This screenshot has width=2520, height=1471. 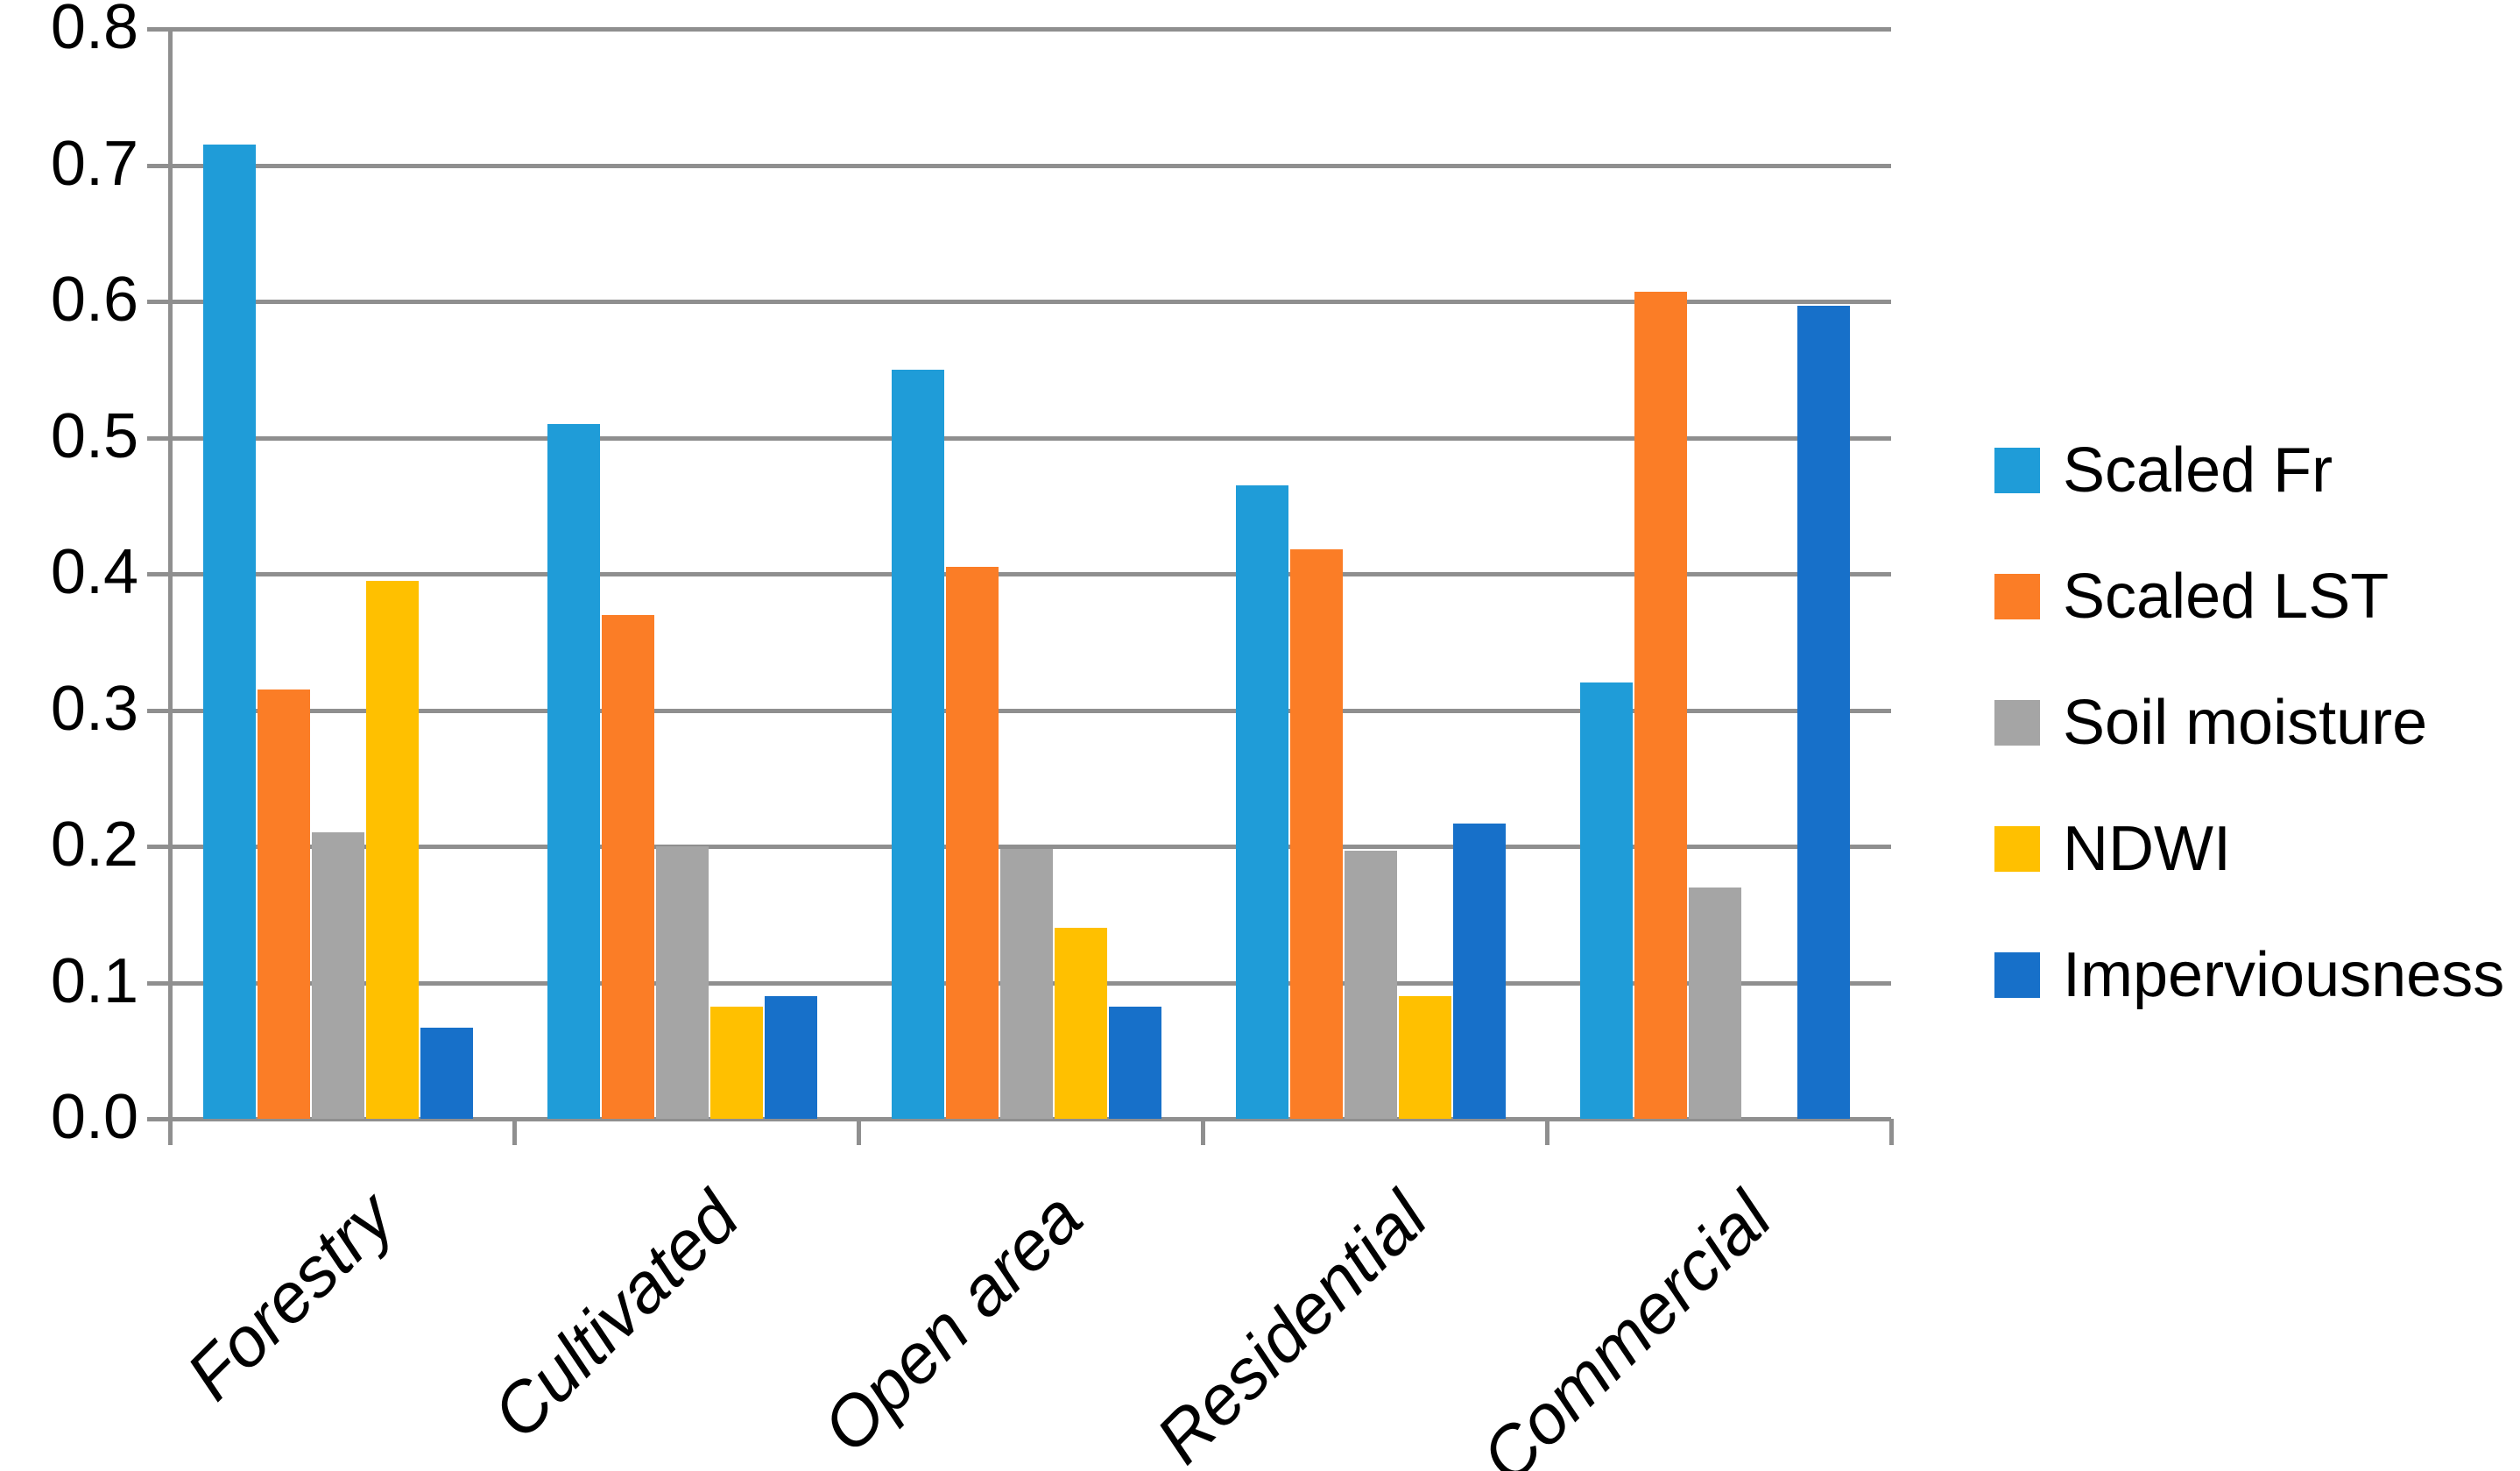 I want to click on legend-item-imperviousness: Imperviousness, so click(x=2249, y=975).